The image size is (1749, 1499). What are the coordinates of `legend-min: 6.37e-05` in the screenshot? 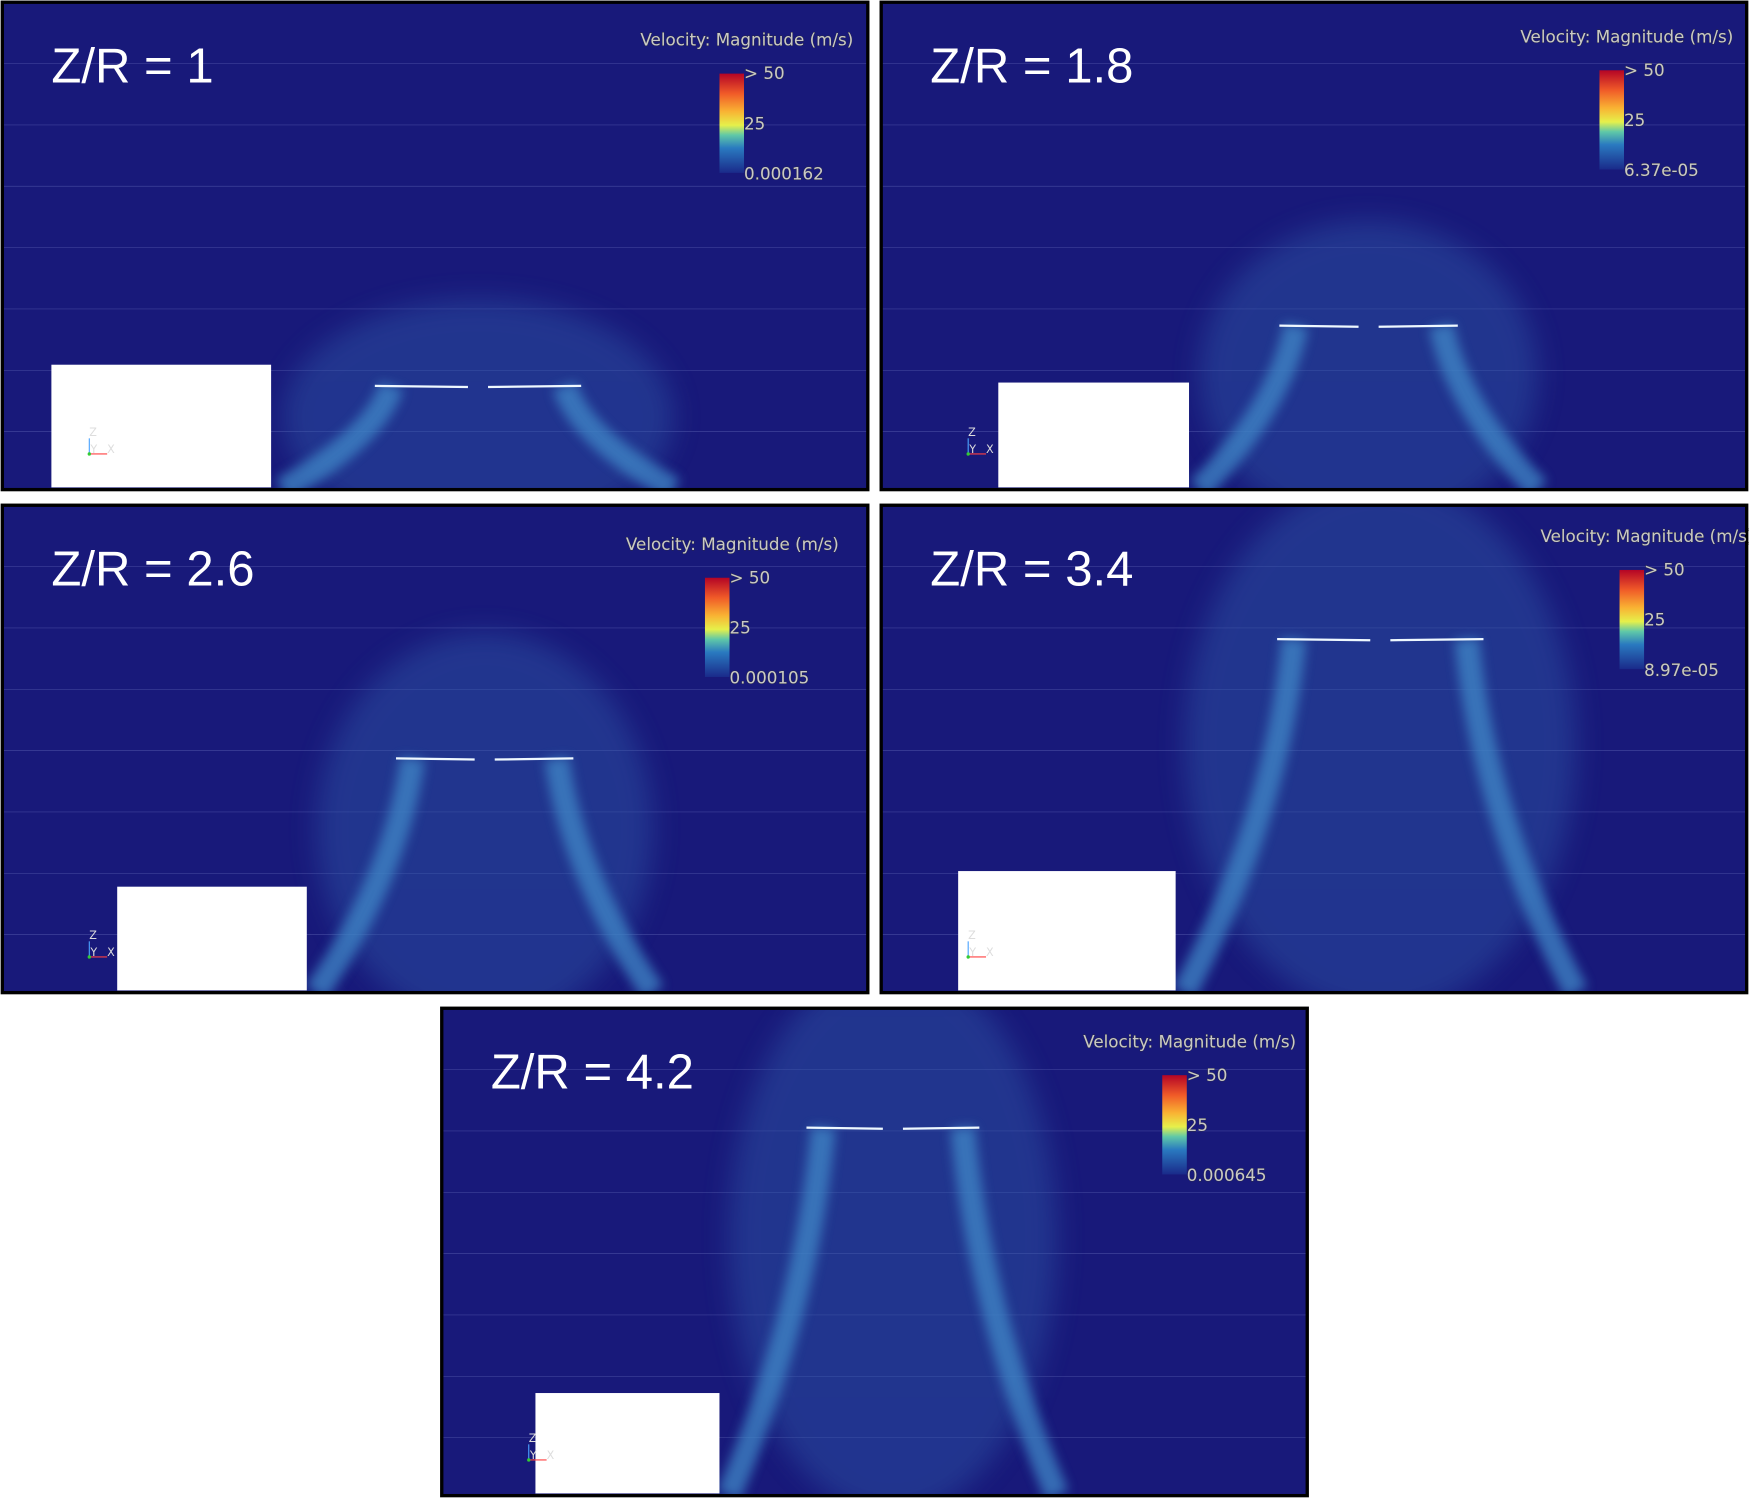 It's located at (1661, 170).